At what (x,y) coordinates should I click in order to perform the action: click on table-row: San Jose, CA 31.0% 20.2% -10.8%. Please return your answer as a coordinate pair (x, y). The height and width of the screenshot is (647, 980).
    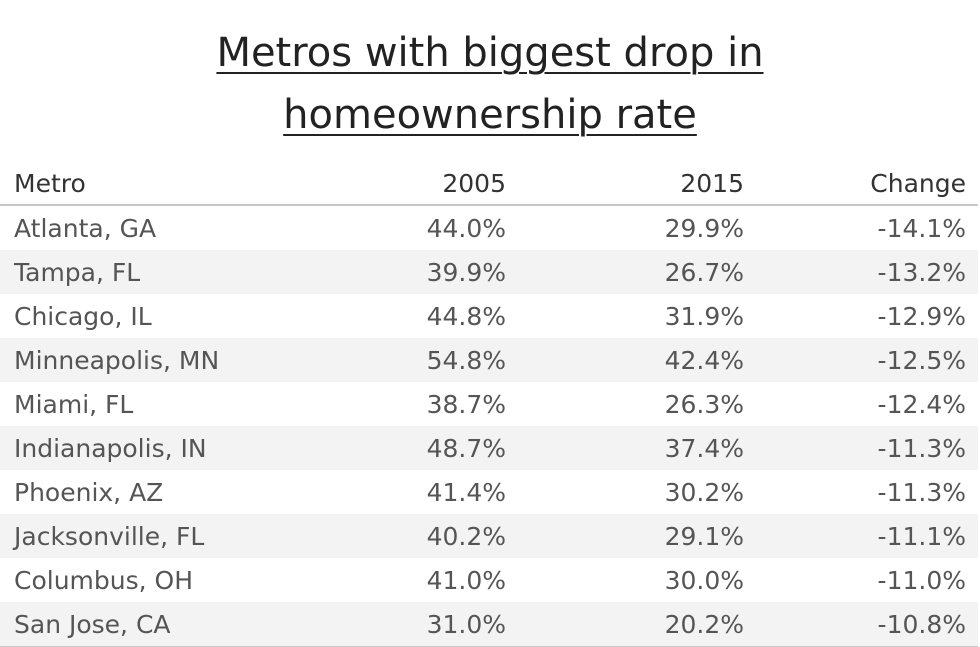
    Looking at the image, I should click on (489, 624).